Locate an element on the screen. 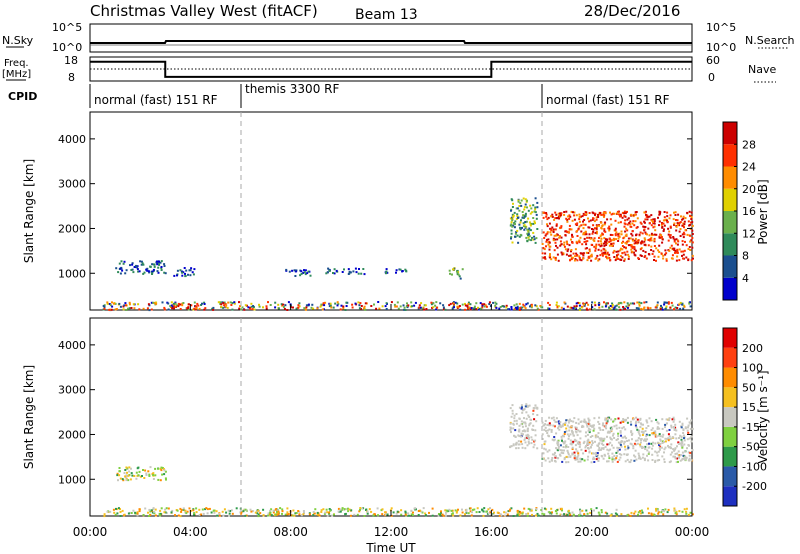  freq-step-line is located at coordinates (391, 69).